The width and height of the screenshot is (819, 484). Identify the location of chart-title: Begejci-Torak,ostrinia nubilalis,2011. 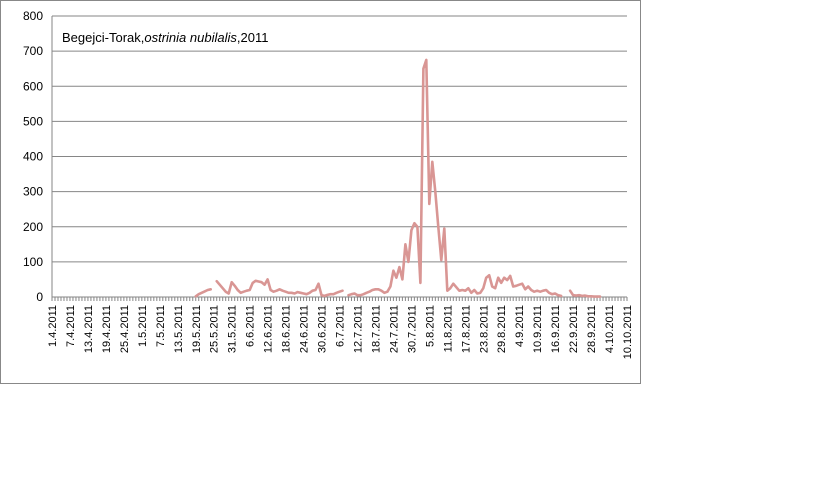
(165, 37).